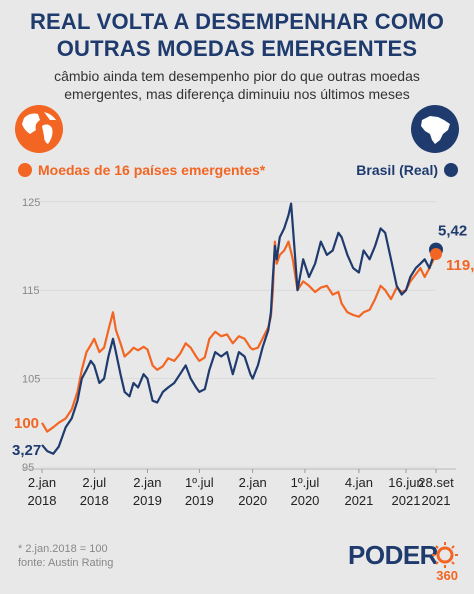 The image size is (474, 594). Describe the element at coordinates (445, 555) in the screenshot. I see `sun-icon` at that location.